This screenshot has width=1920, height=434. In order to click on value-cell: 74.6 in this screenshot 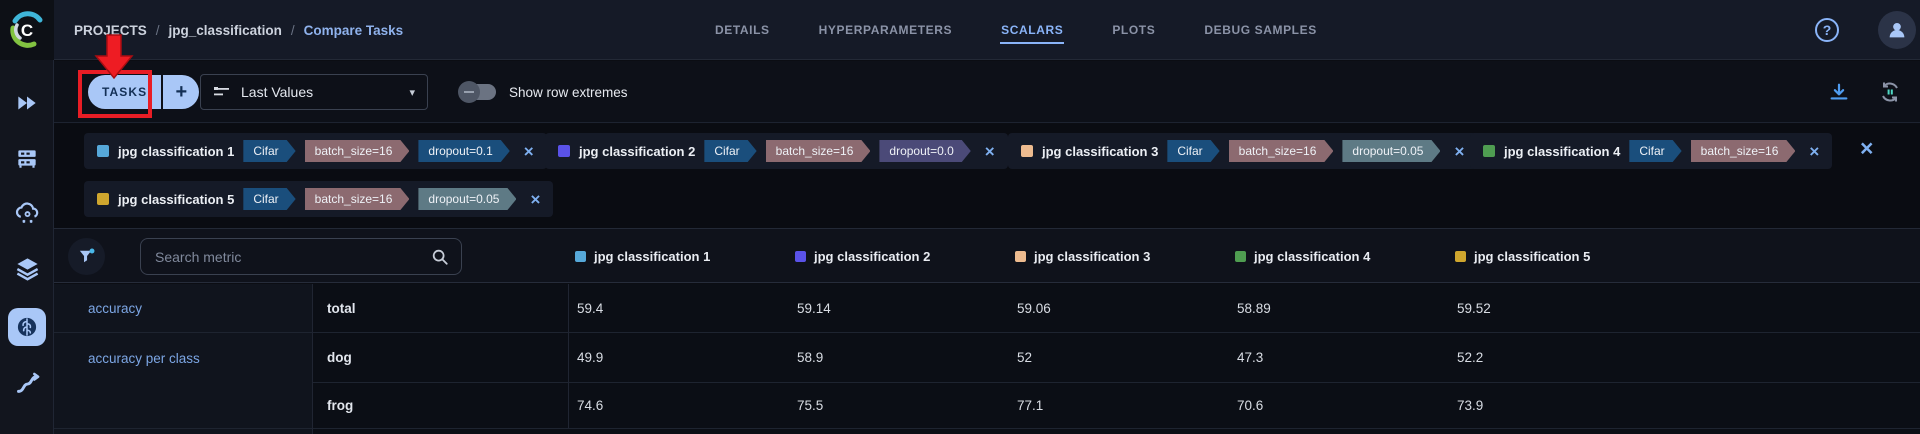, I will do `click(679, 406)`.